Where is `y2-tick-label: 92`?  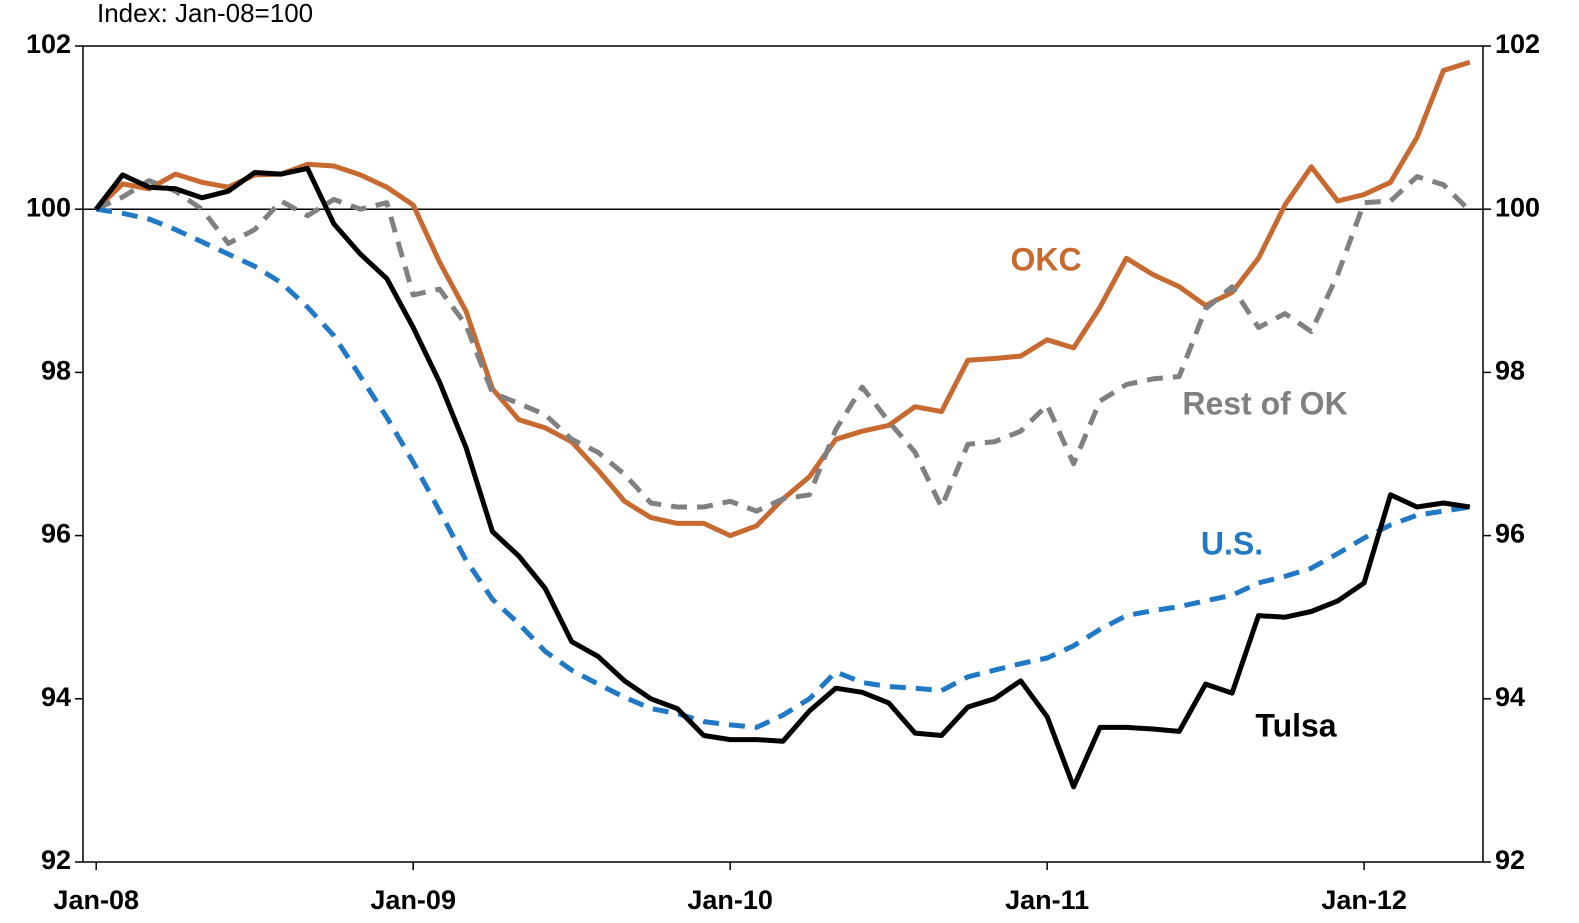 y2-tick-label: 92 is located at coordinates (1510, 860).